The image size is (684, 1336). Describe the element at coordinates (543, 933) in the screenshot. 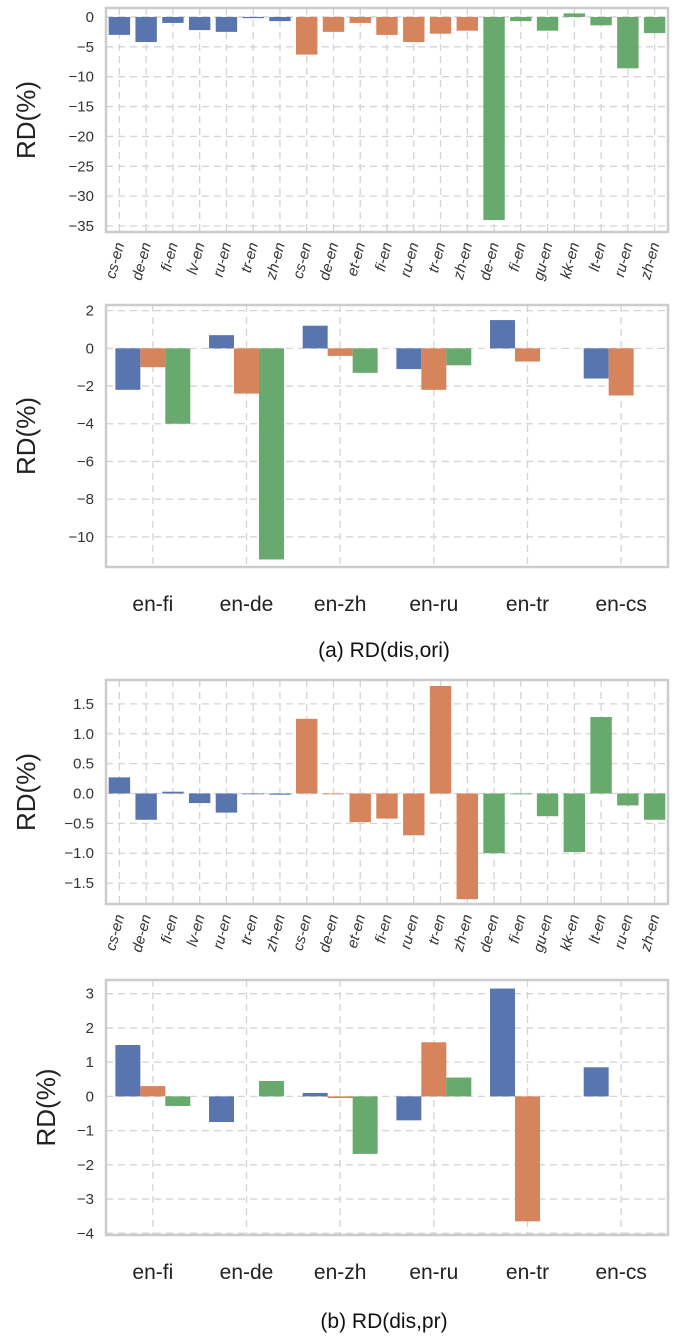

I see `x-tick-label: gu-en` at that location.